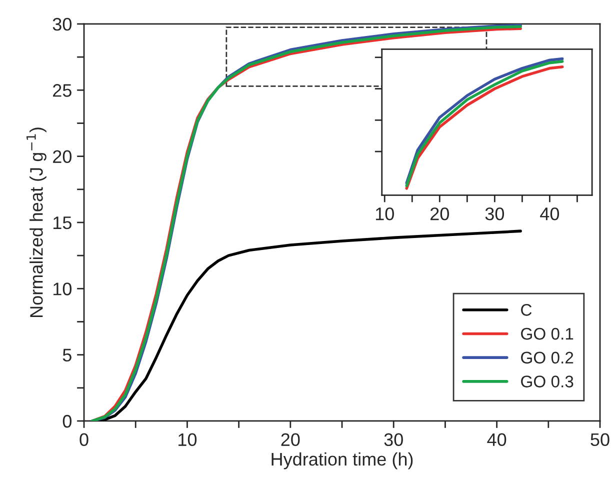 The image size is (611, 482). I want to click on y-tick-label: 5, so click(67, 355).